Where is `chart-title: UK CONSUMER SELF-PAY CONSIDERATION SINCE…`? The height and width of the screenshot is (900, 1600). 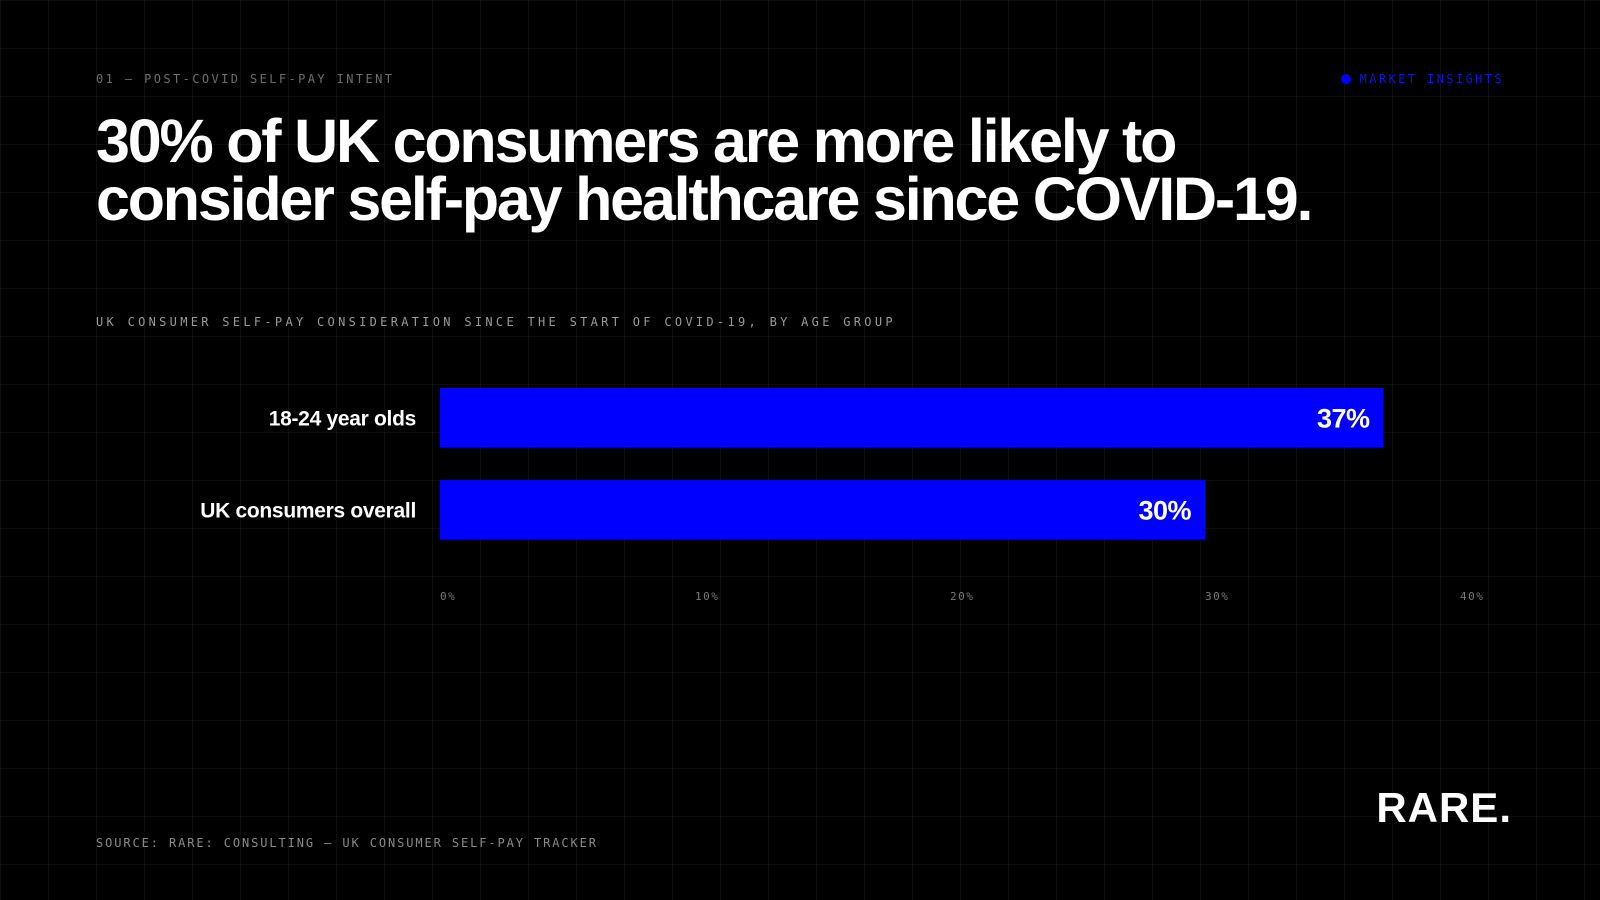
chart-title: UK CONSUMER SELF-PAY CONSIDERATION SINCE… is located at coordinates (496, 322).